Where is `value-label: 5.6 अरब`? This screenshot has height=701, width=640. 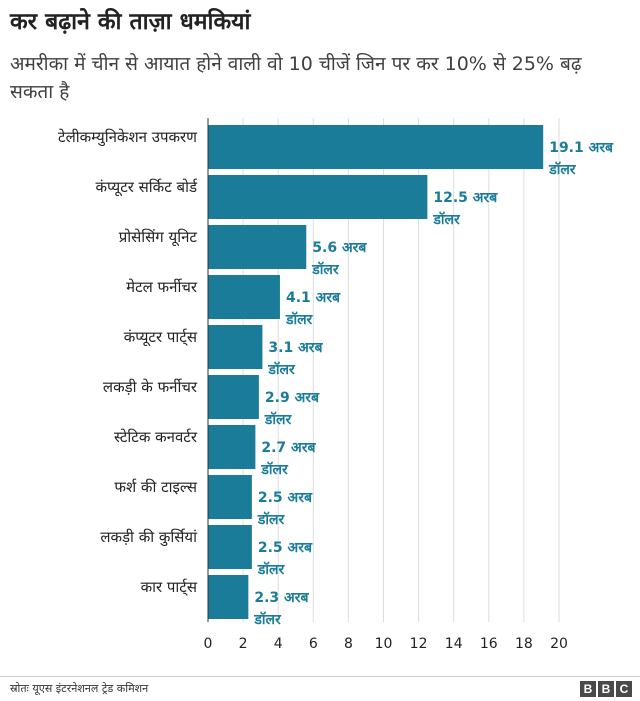
value-label: 5.6 अरब is located at coordinates (339, 248).